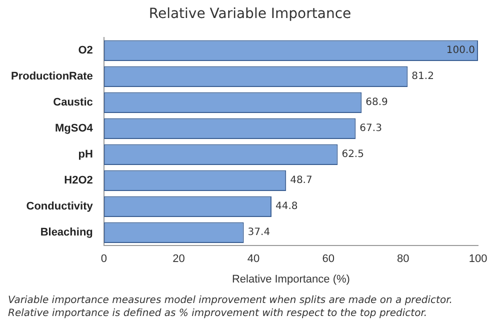  Describe the element at coordinates (259, 232) in the screenshot. I see `data-label: 37.4` at that location.